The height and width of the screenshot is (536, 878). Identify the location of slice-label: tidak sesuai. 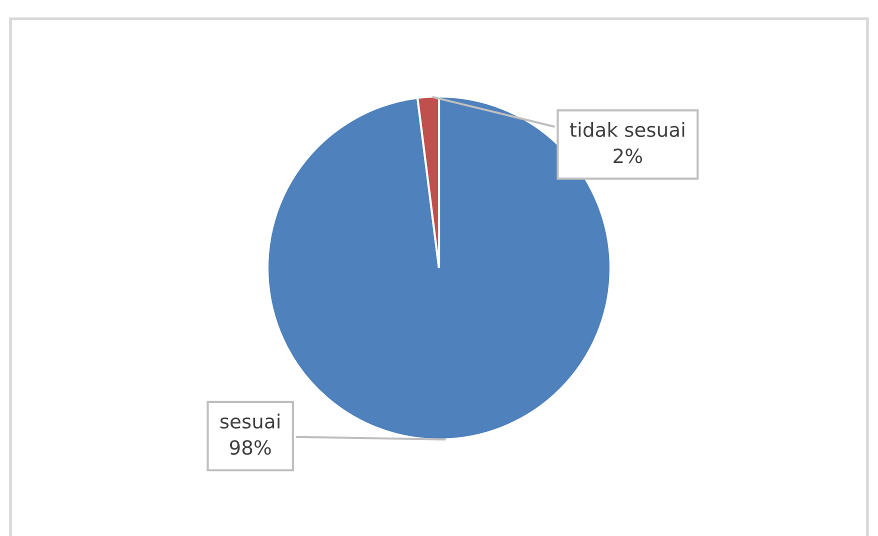
(627, 130).